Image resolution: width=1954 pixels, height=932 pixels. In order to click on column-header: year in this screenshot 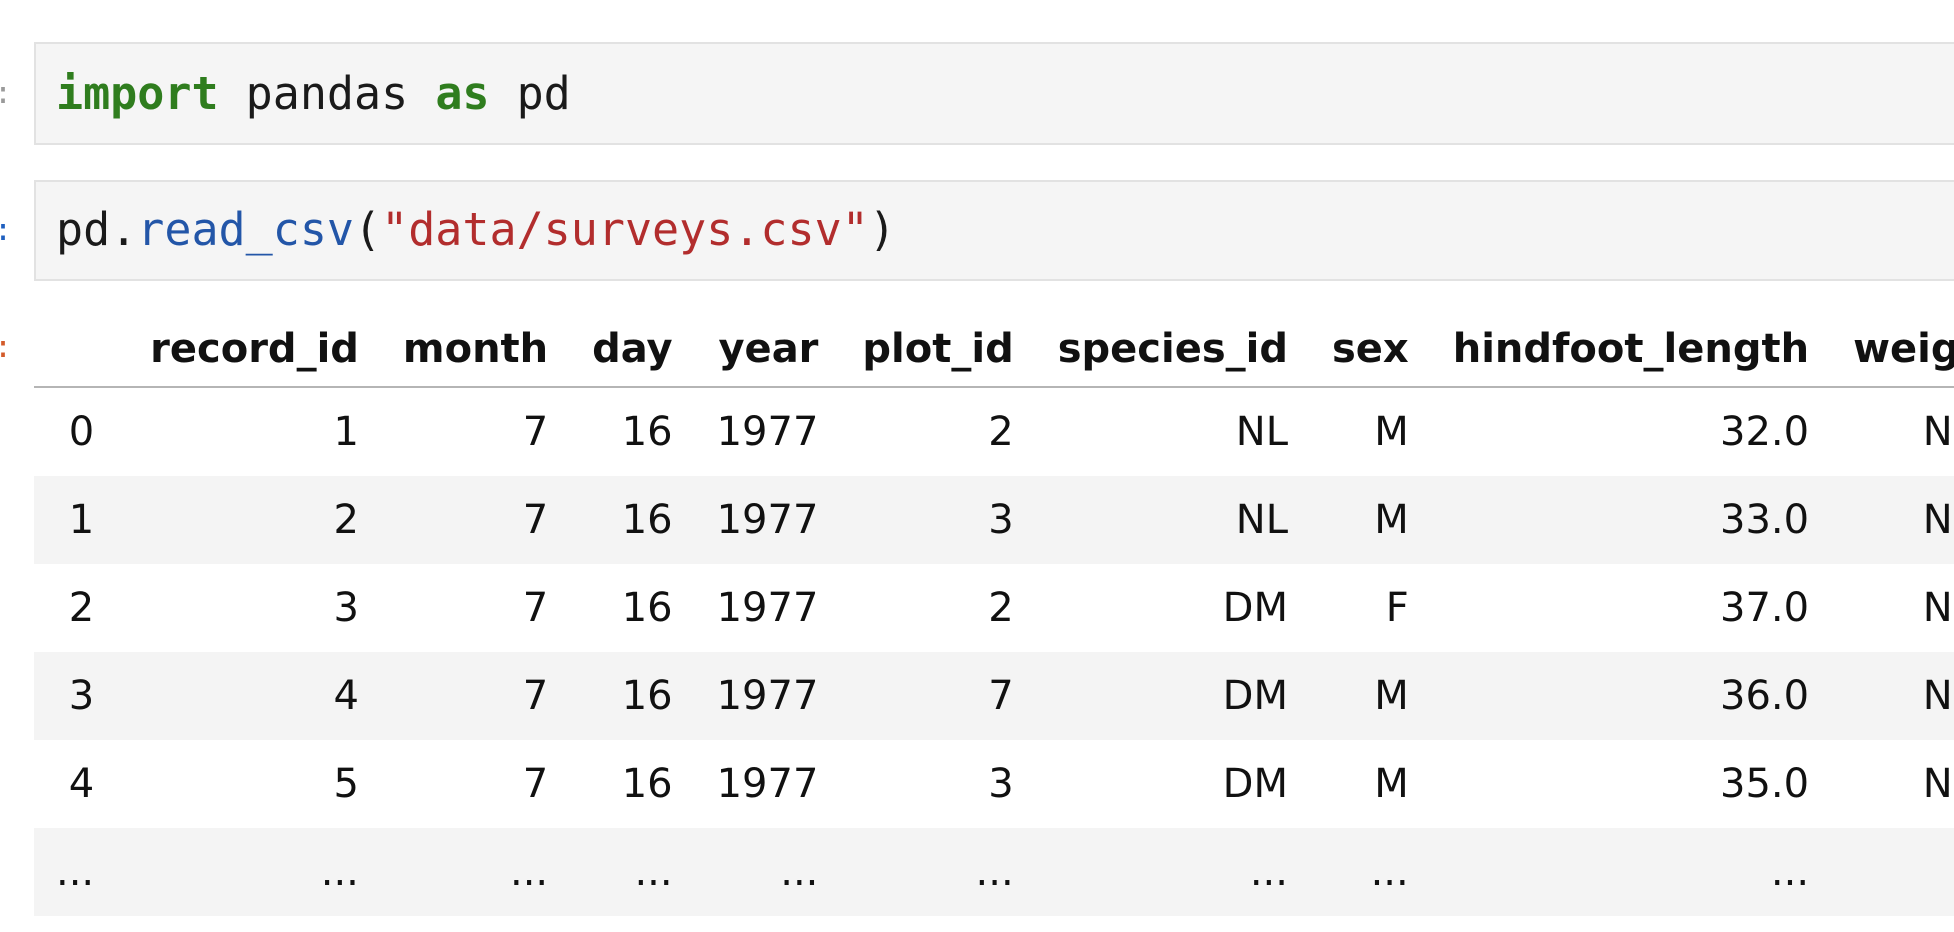, I will do `click(768, 349)`.